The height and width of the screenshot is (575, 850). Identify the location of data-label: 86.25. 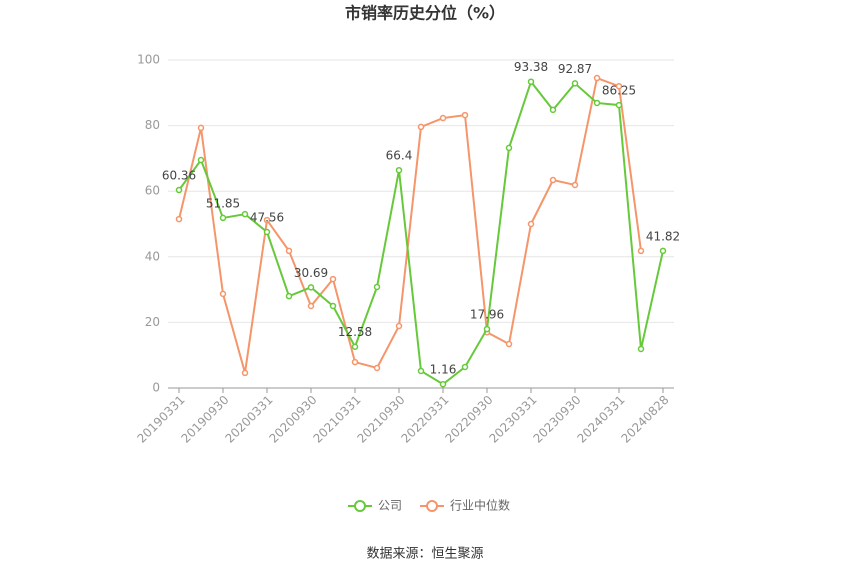
(619, 91).